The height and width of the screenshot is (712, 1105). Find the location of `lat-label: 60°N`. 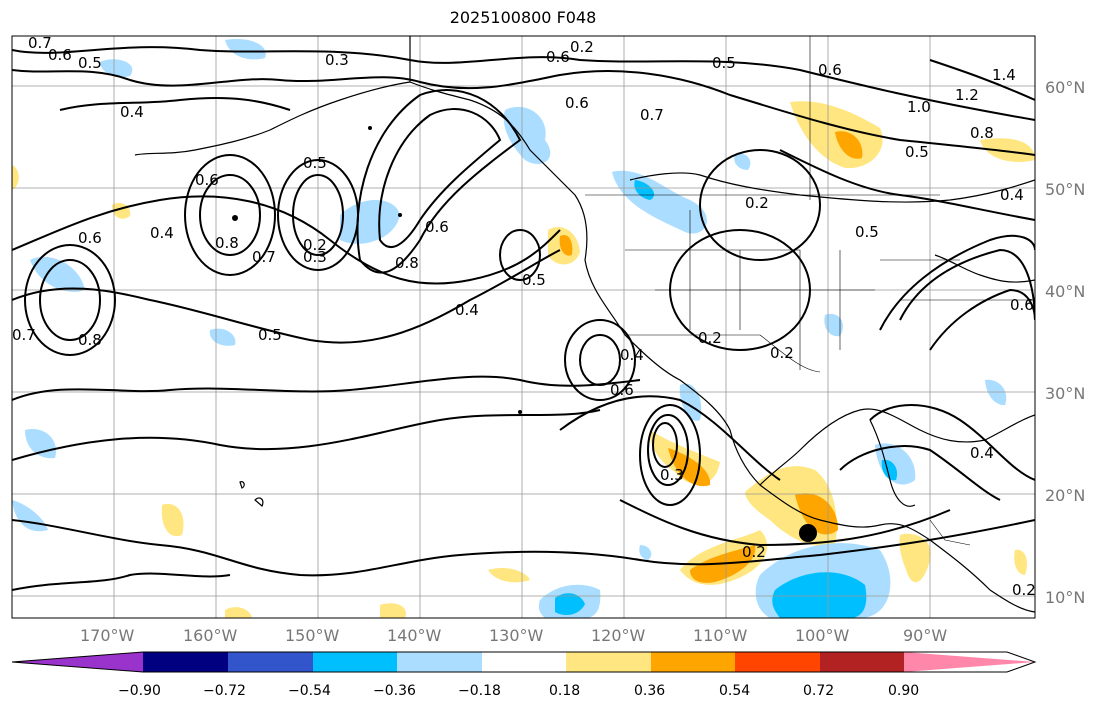

lat-label: 60°N is located at coordinates (1065, 87).